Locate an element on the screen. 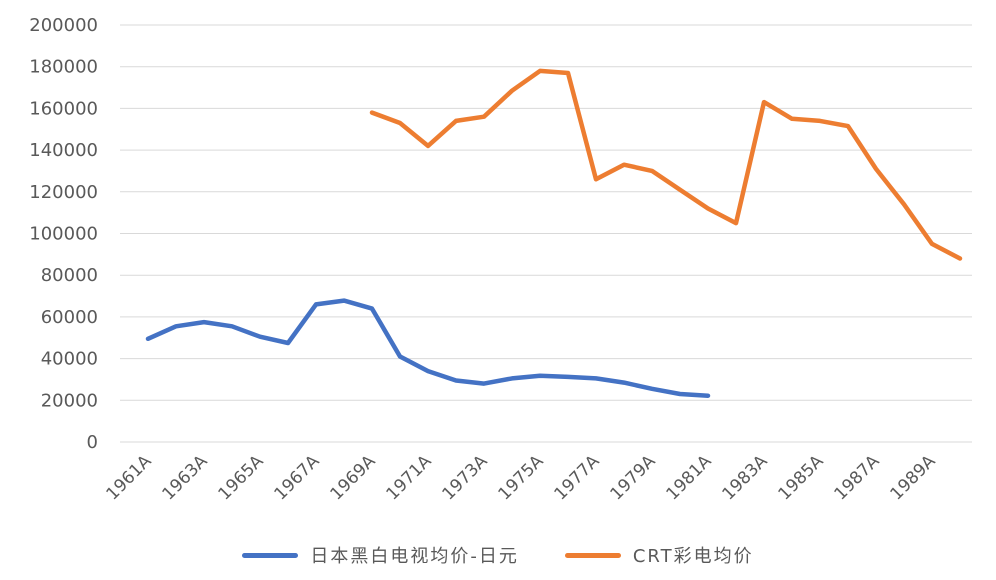 Image resolution: width=996 pixels, height=580 pixels. y-tick-label: 80000 is located at coordinates (69, 275).